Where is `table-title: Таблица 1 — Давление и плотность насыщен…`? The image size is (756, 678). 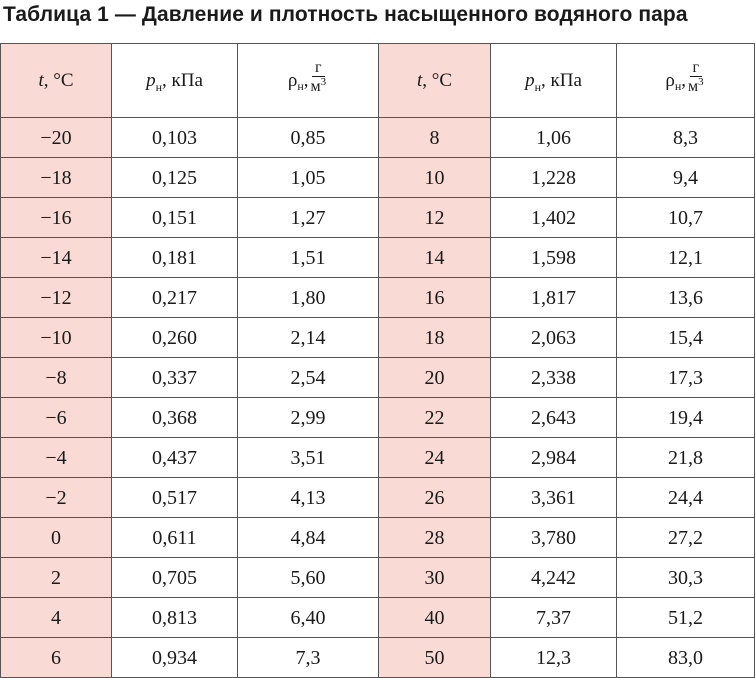 table-title: Таблица 1 — Давление и плотность насыщен… is located at coordinates (345, 14).